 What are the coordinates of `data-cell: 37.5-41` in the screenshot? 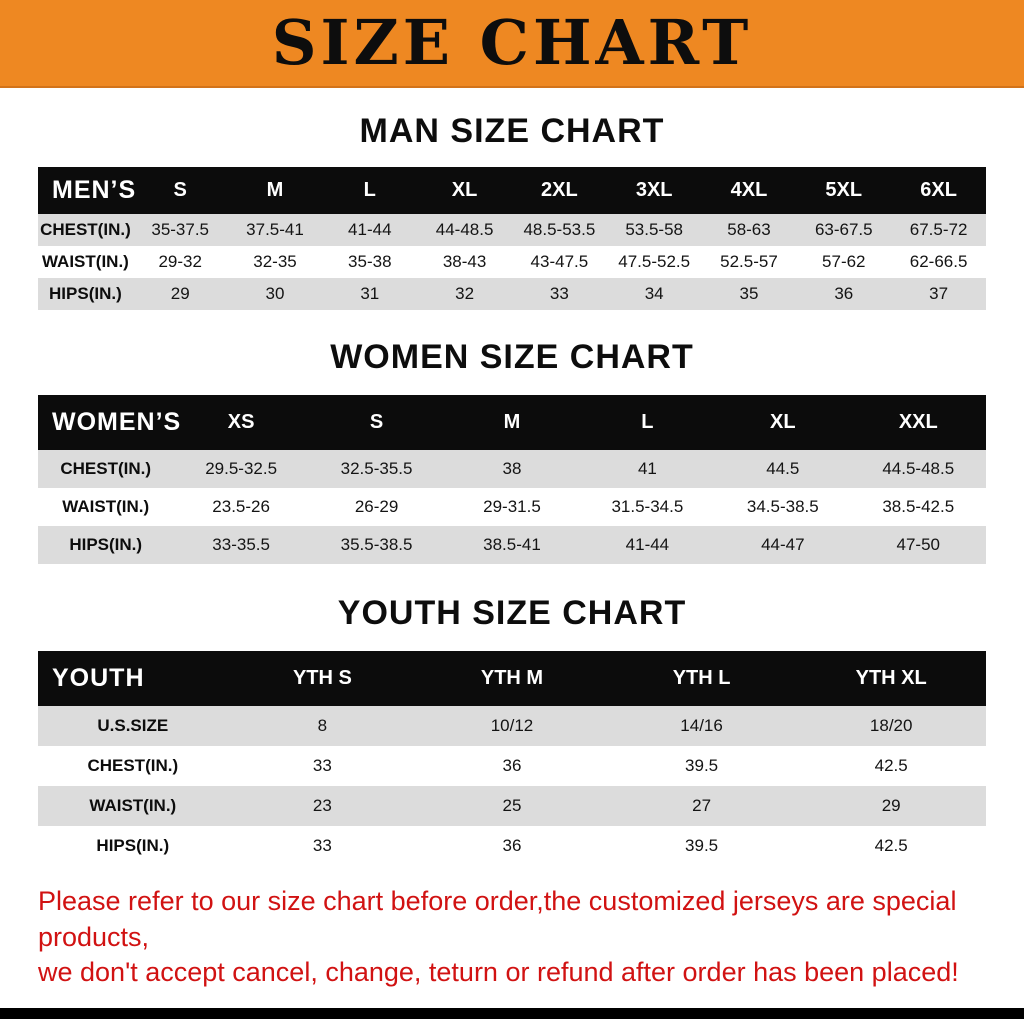 It's located at (275, 229).